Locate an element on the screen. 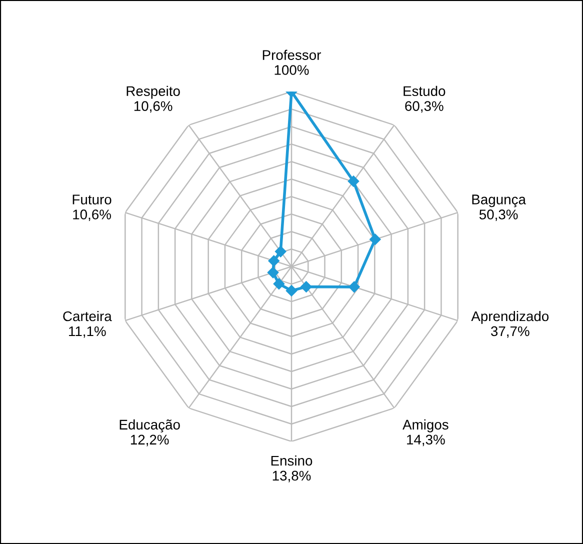 This screenshot has width=583, height=544. spoke-label: Bagunça 50,3% is located at coordinates (499, 208).